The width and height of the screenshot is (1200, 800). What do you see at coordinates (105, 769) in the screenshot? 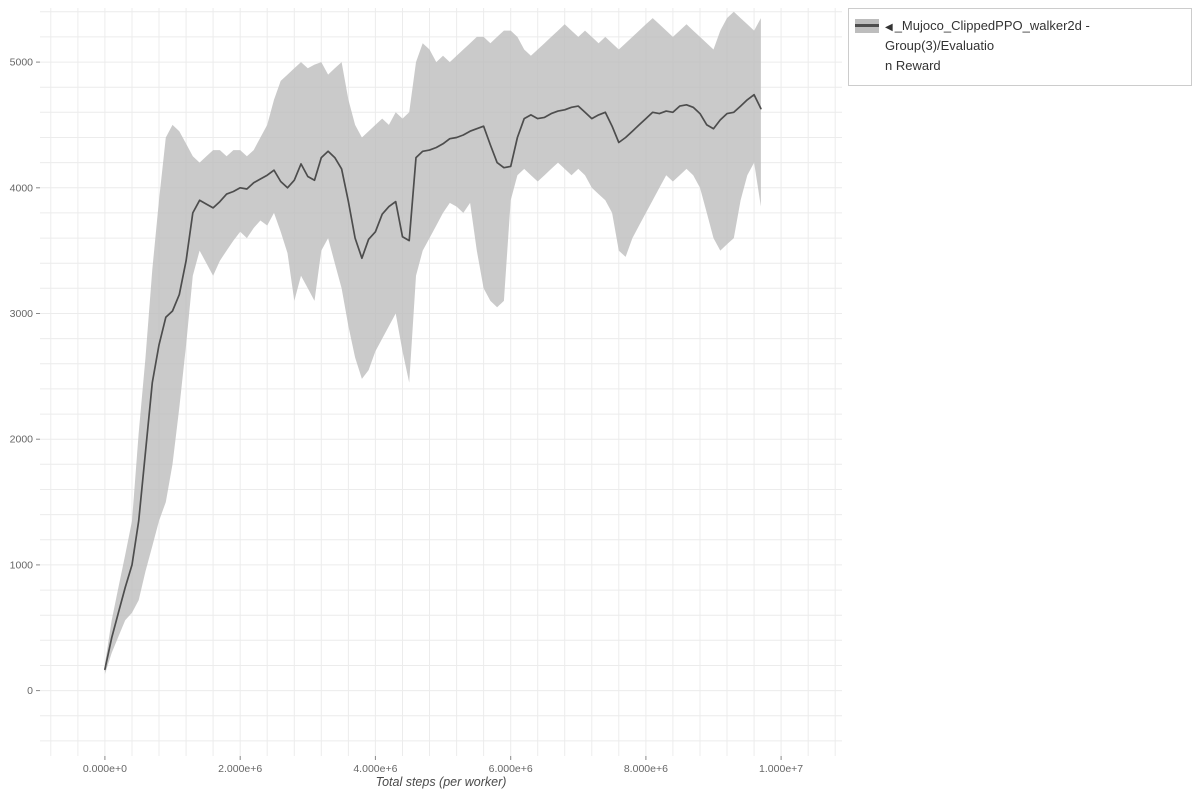
I see `x-tick-label: 0.000e+0` at bounding box center [105, 769].